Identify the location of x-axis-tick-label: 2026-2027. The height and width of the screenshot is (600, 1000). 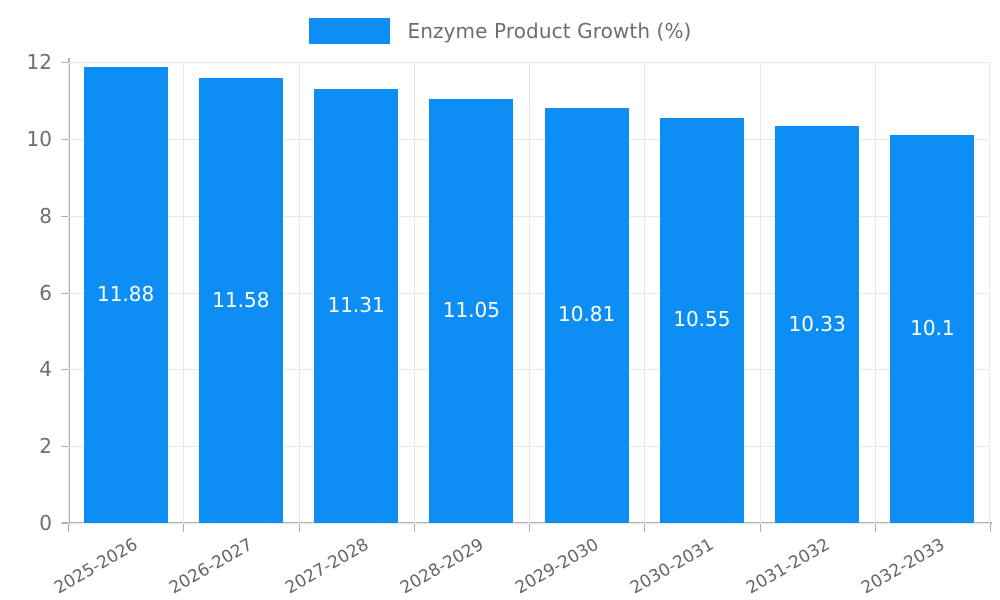
(211, 566).